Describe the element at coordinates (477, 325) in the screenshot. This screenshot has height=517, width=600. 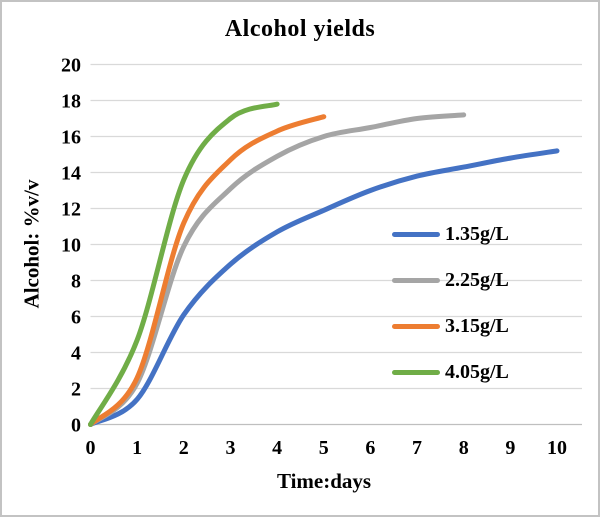
I see `legend-label: 3.15g/L` at that location.